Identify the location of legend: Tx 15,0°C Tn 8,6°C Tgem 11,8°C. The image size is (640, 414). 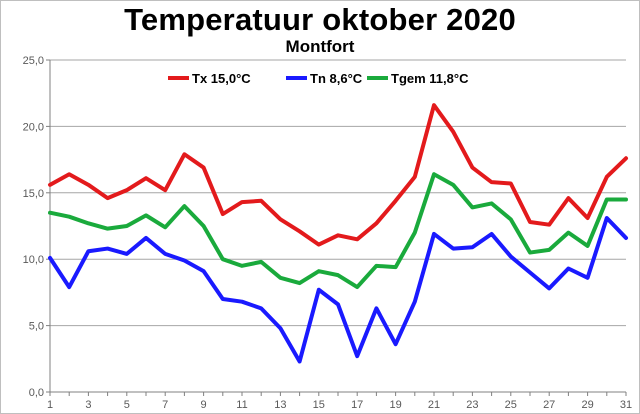
(318, 78).